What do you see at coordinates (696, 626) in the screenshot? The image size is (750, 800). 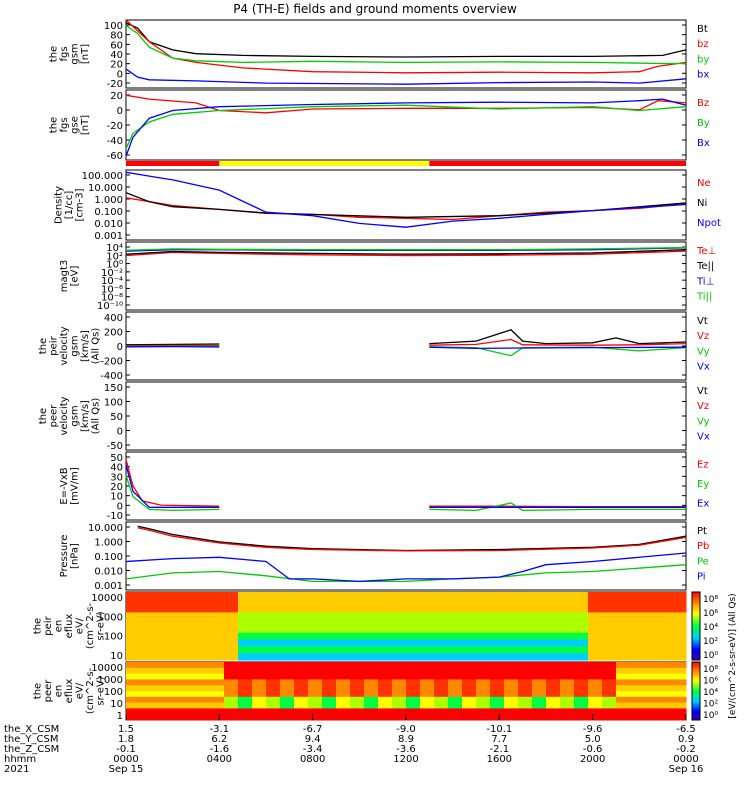 I see `colorbar` at bounding box center [696, 626].